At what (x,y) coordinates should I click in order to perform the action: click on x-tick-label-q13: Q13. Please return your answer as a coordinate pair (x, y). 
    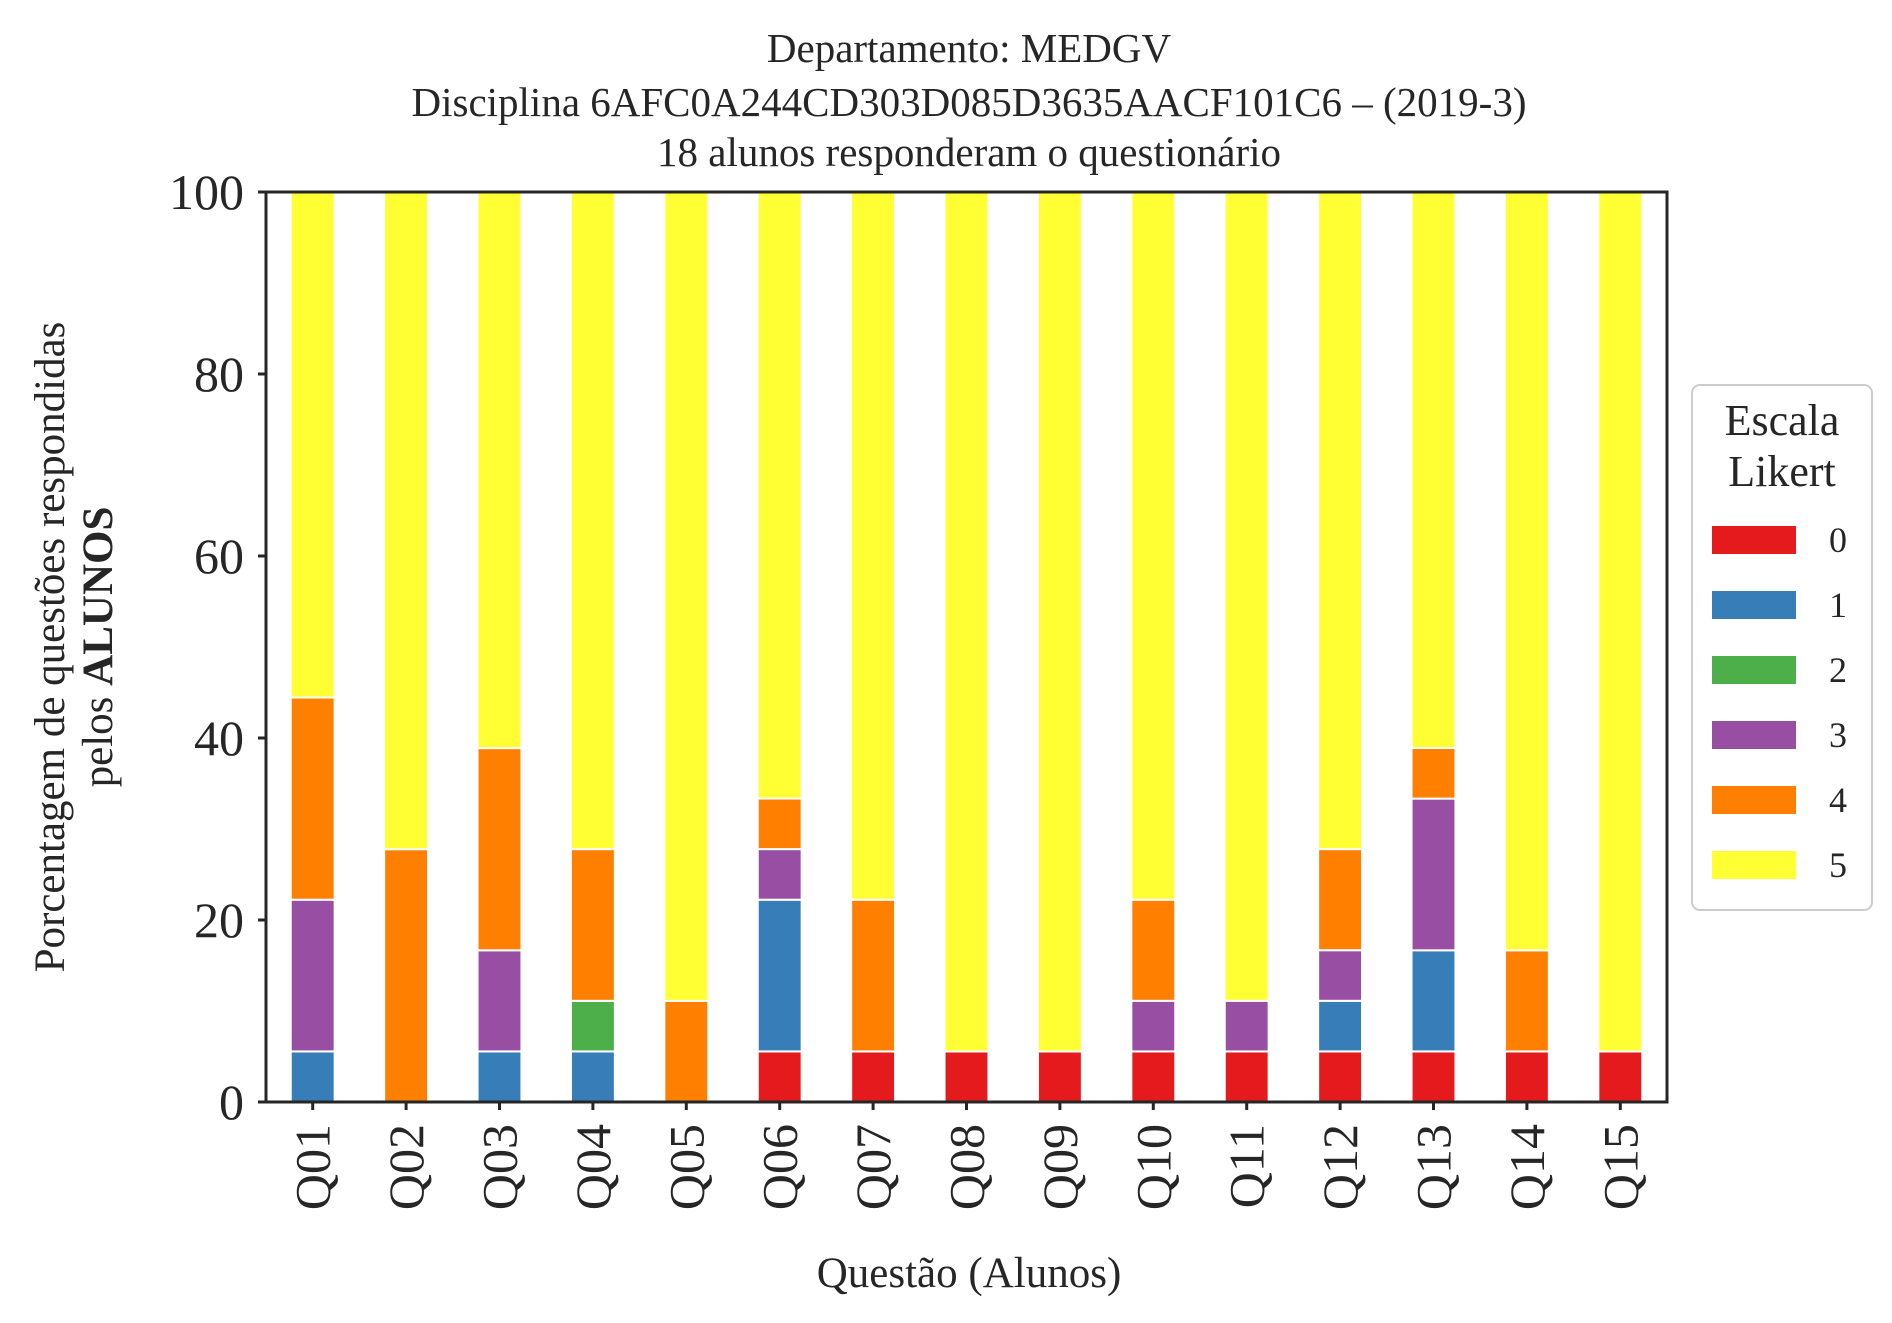
    Looking at the image, I should click on (1434, 1167).